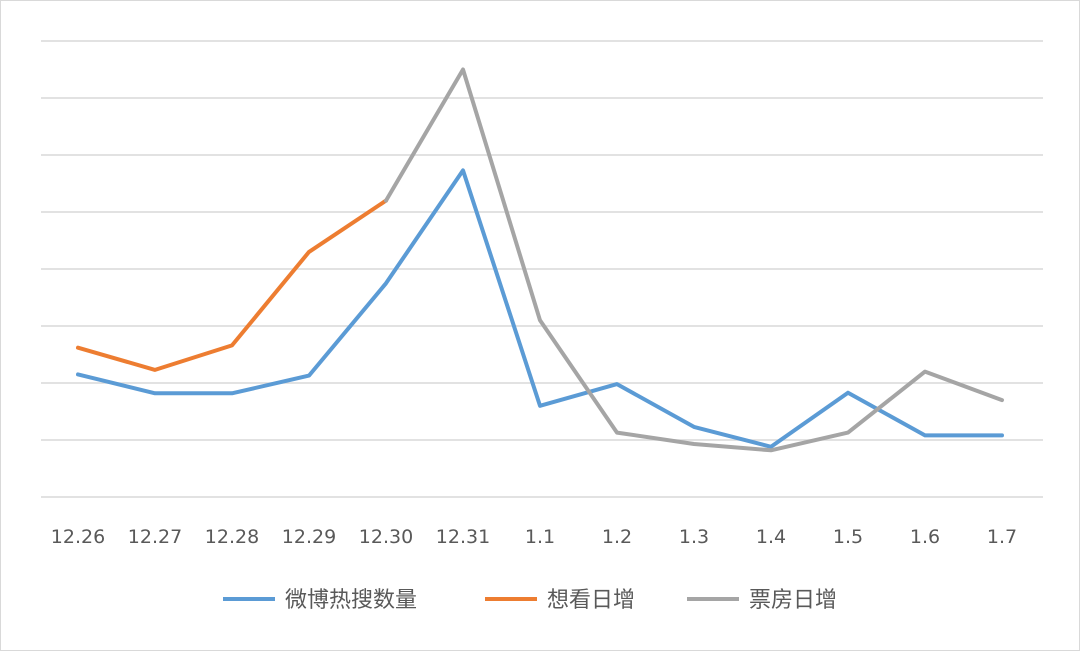 The width and height of the screenshot is (1080, 651). Describe the element at coordinates (155, 537) in the screenshot. I see `x-tick-label: 12.27` at that location.